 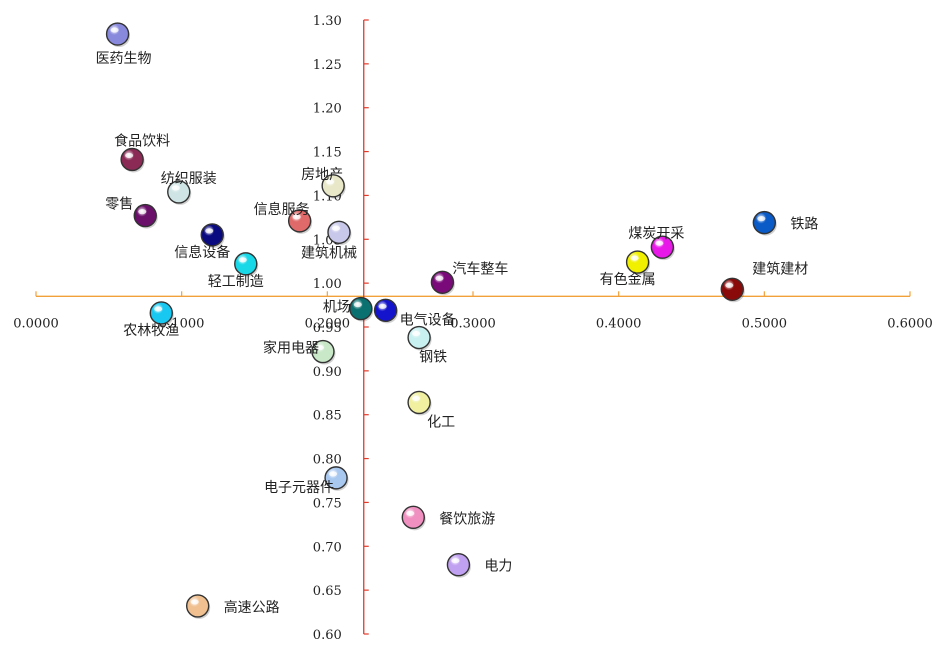 What do you see at coordinates (804, 225) in the screenshot?
I see `point-label: 铁路` at bounding box center [804, 225].